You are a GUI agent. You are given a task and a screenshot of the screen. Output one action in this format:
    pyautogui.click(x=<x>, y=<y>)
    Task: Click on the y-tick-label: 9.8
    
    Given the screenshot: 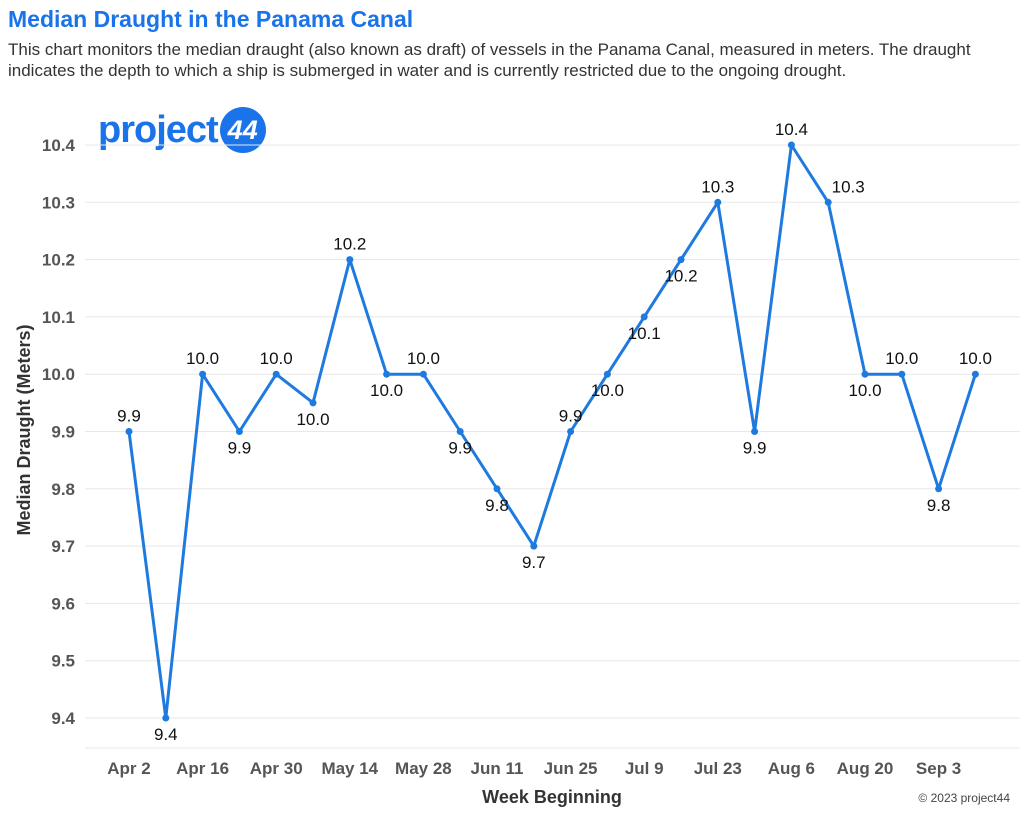 What is the action you would take?
    pyautogui.click(x=63, y=489)
    